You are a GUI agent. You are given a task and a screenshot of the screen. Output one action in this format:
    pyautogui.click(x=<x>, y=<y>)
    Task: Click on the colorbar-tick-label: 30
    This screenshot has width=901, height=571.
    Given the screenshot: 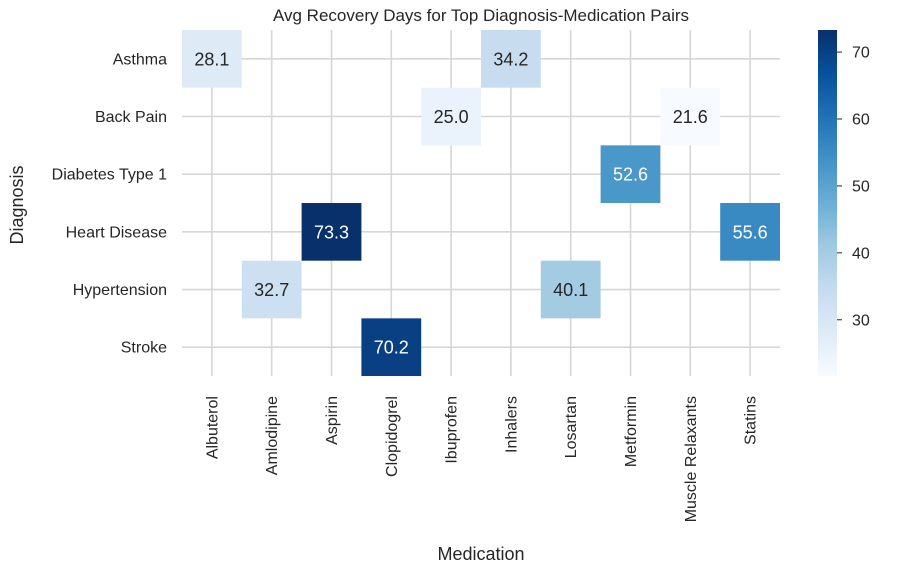 What is the action you would take?
    pyautogui.click(x=861, y=320)
    